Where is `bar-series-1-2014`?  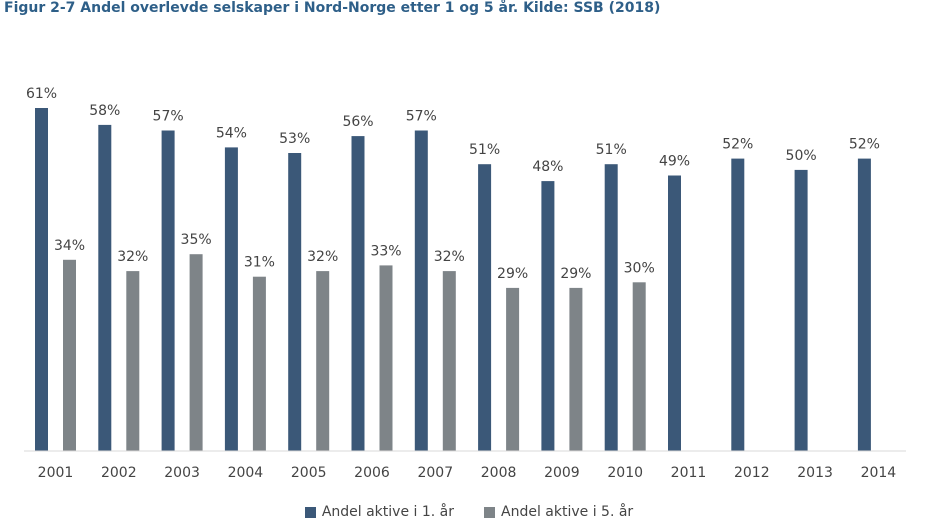 bar-series-1-2014 is located at coordinates (864, 304).